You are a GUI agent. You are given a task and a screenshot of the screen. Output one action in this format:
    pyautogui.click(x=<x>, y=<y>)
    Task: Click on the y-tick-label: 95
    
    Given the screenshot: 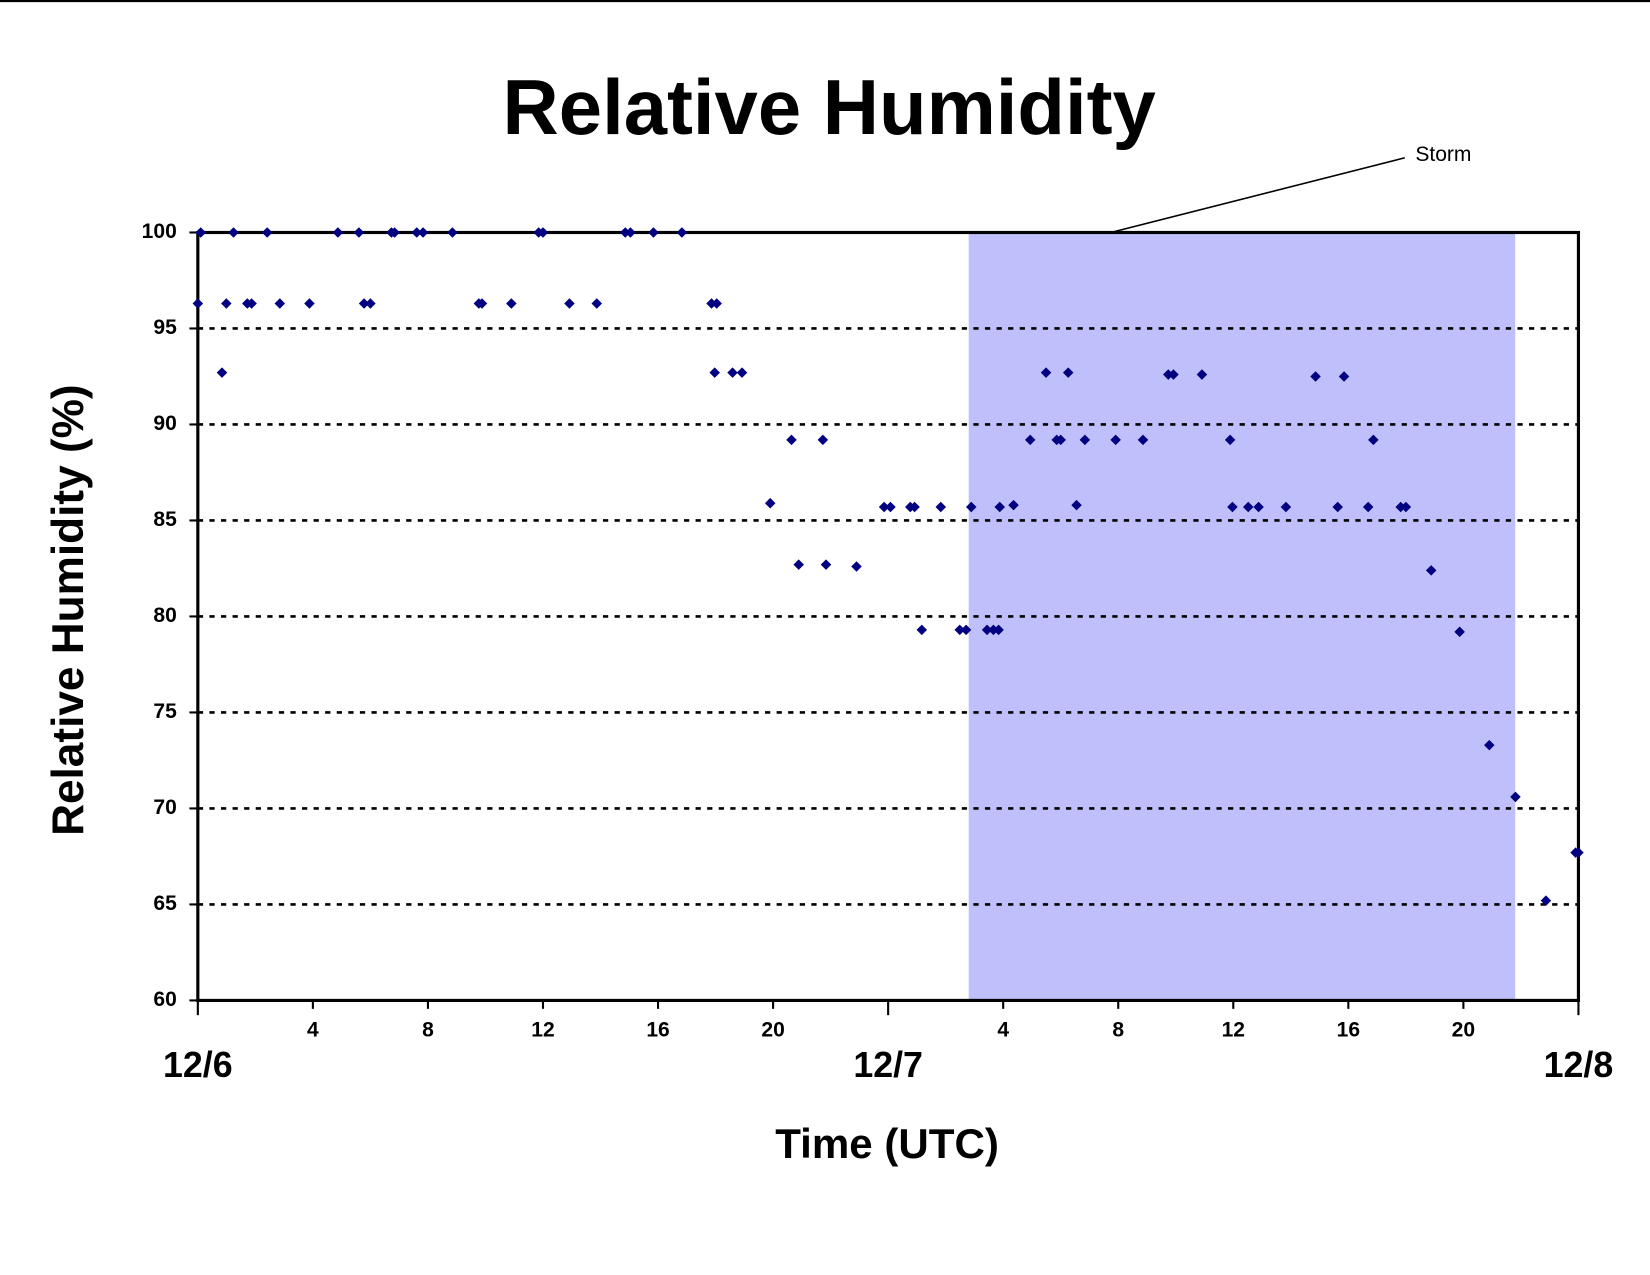 What is the action you would take?
    pyautogui.click(x=165, y=327)
    